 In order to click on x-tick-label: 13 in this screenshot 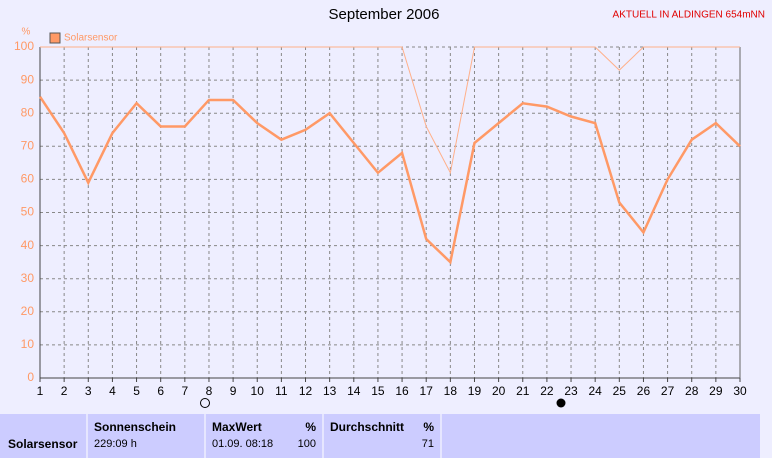, I will do `click(330, 391)`.